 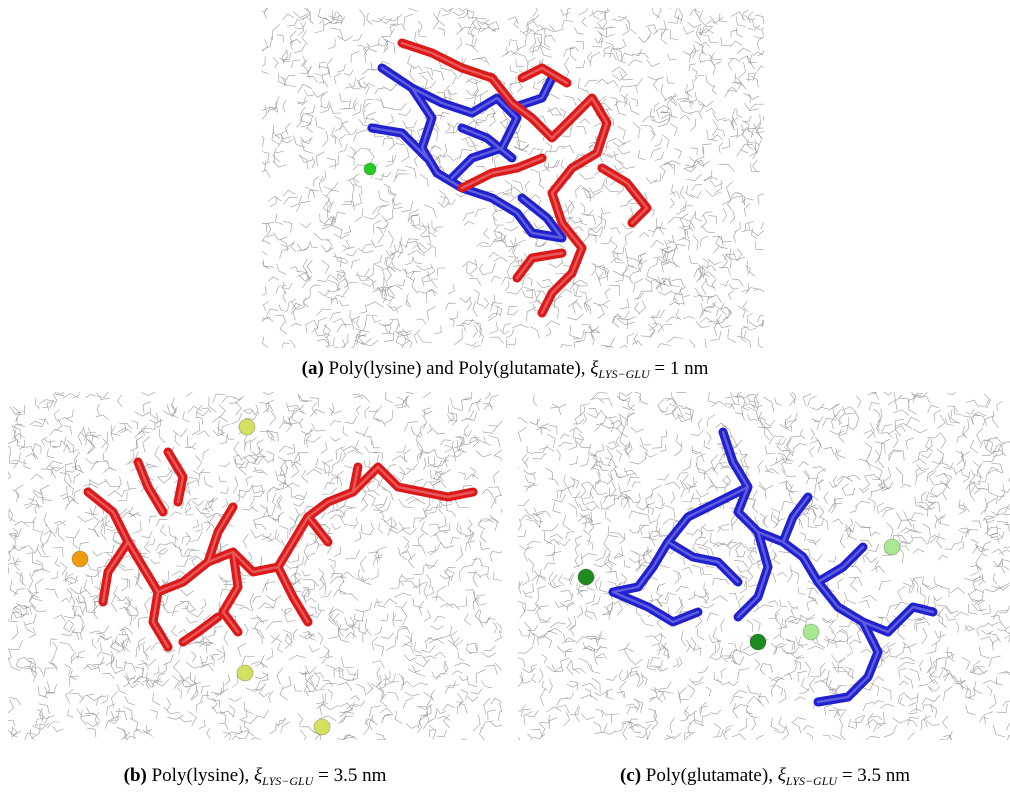 I want to click on caption-c-xi: ξ, so click(x=781, y=775).